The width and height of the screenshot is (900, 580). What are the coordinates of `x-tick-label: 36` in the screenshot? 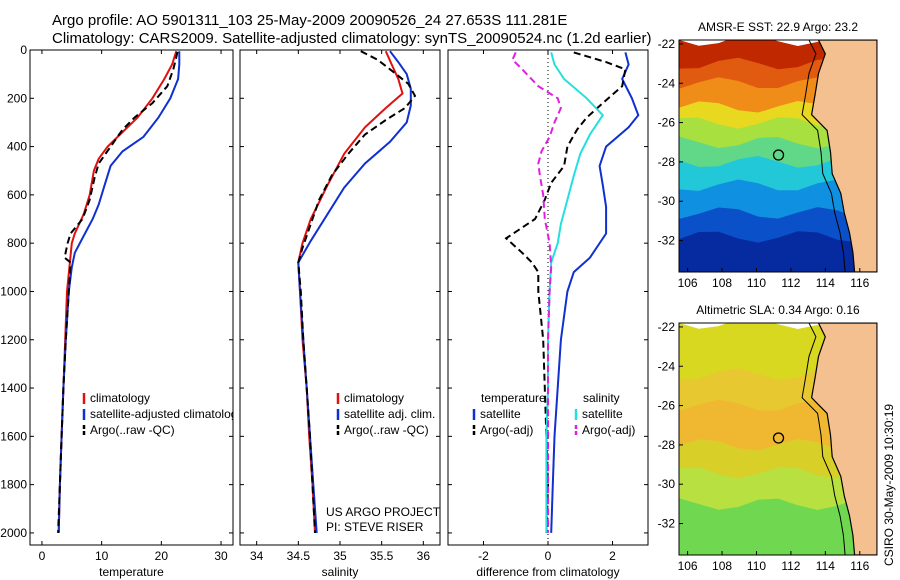 It's located at (424, 556).